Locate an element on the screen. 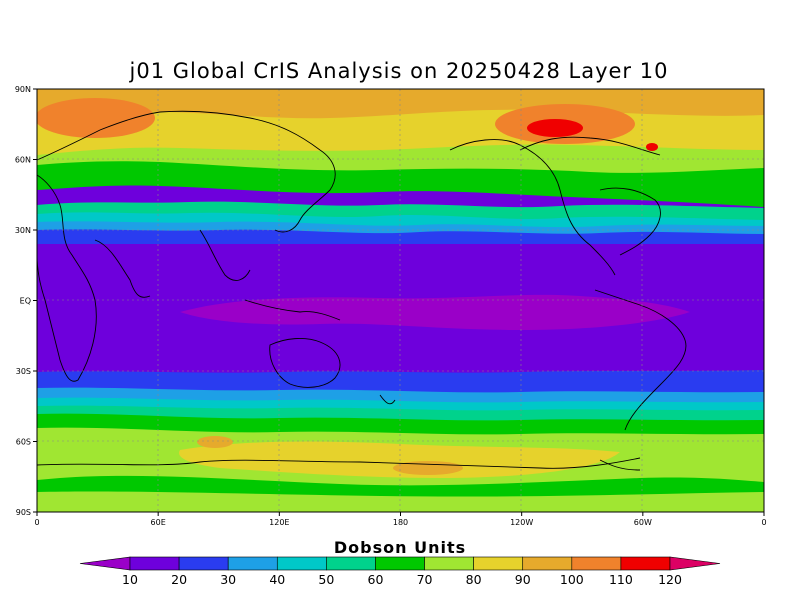  colorbar-level-label: 110 is located at coordinates (621, 579).